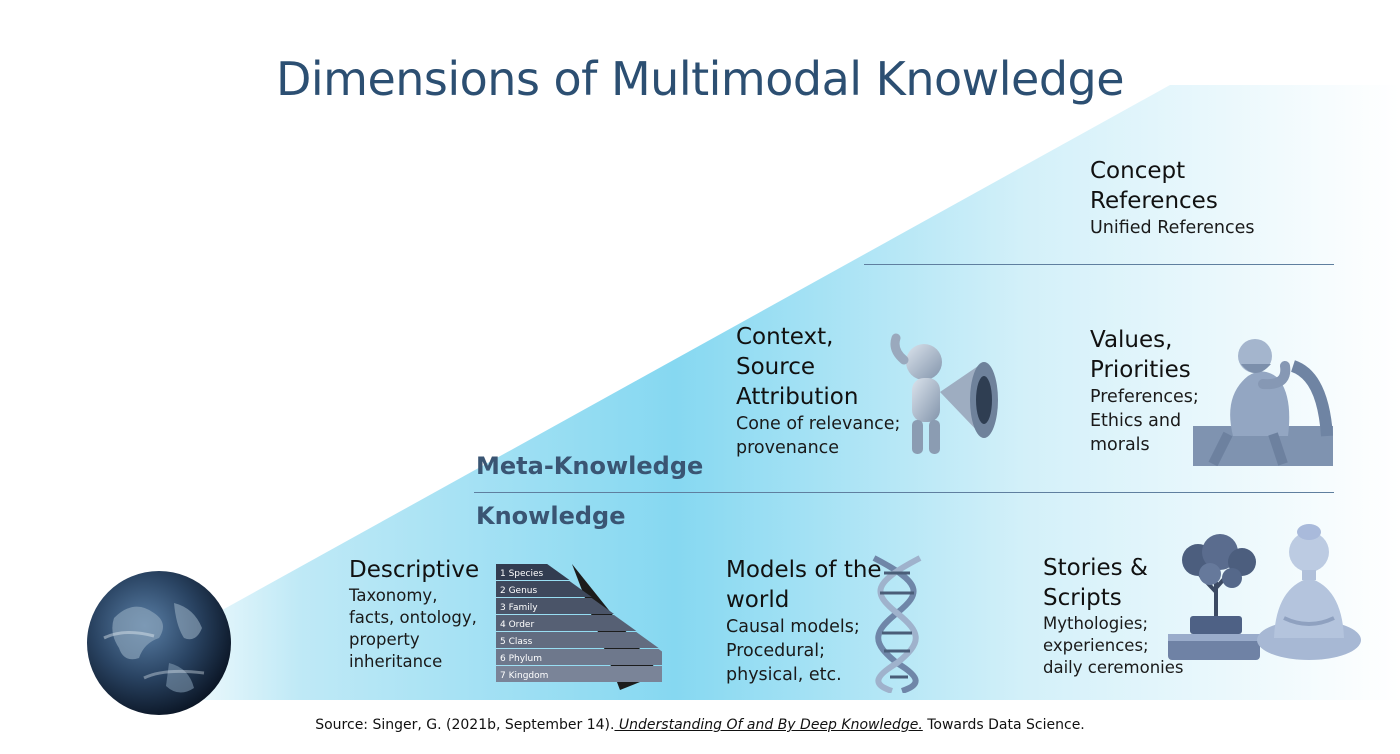 This screenshot has height=754, width=1400. What do you see at coordinates (1214, 597) in the screenshot?
I see `bonsai-book-icon` at bounding box center [1214, 597].